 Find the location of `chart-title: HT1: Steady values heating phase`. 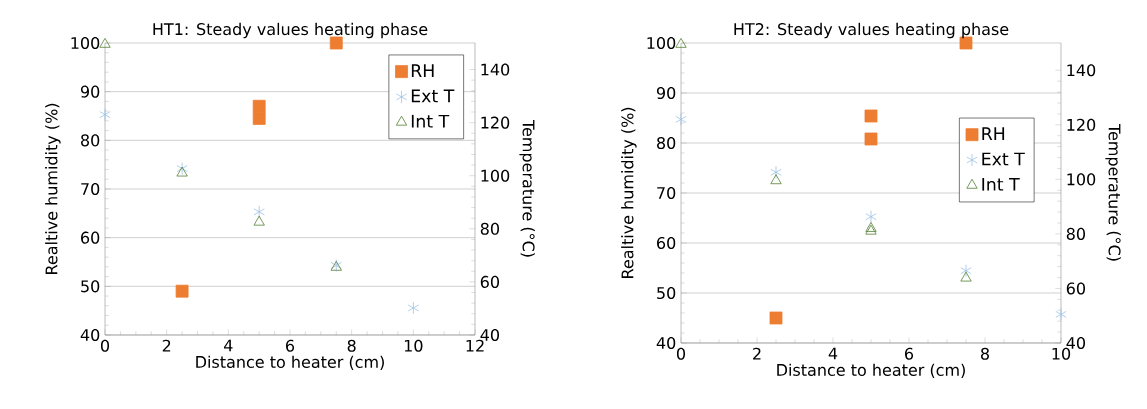

chart-title: HT1: Steady values heating phase is located at coordinates (290, 30).